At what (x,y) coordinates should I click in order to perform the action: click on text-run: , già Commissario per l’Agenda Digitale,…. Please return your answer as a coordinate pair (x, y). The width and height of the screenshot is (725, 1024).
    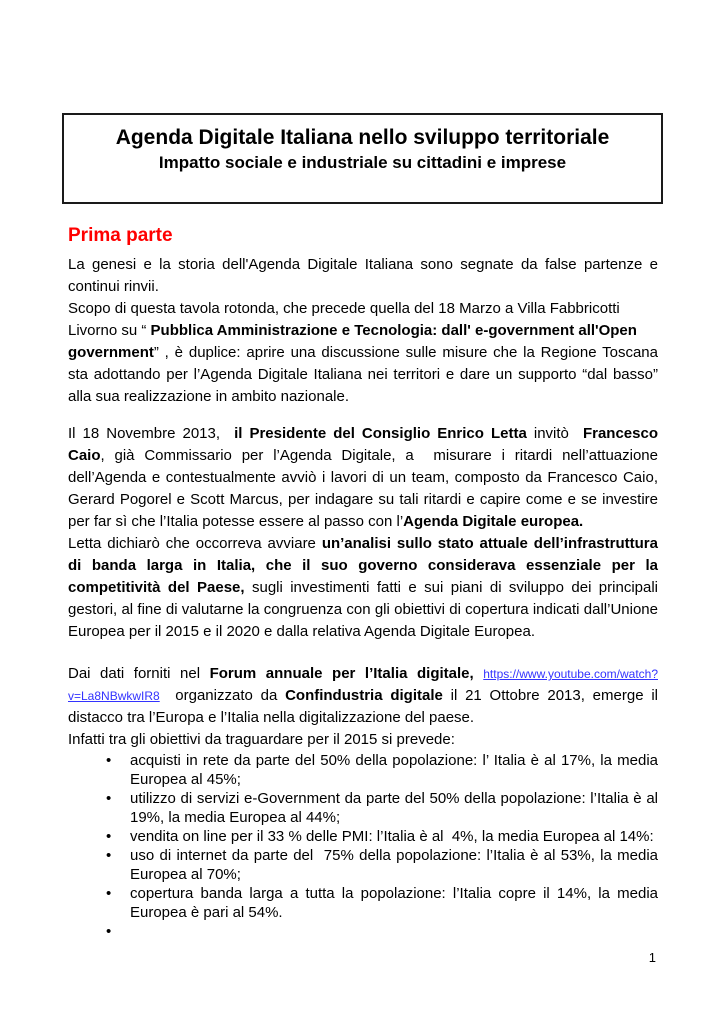
    Looking at the image, I should click on (363, 488).